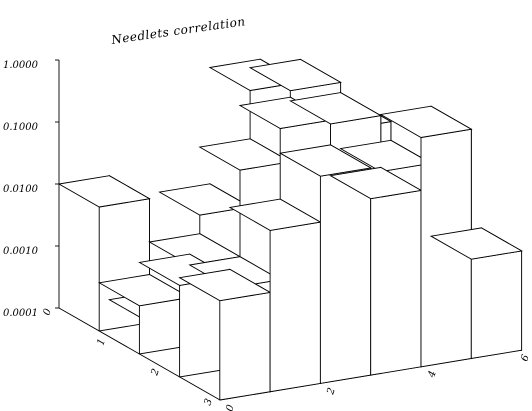 The image size is (532, 411). I want to click on y-tick-label-2: 2, so click(155, 372).